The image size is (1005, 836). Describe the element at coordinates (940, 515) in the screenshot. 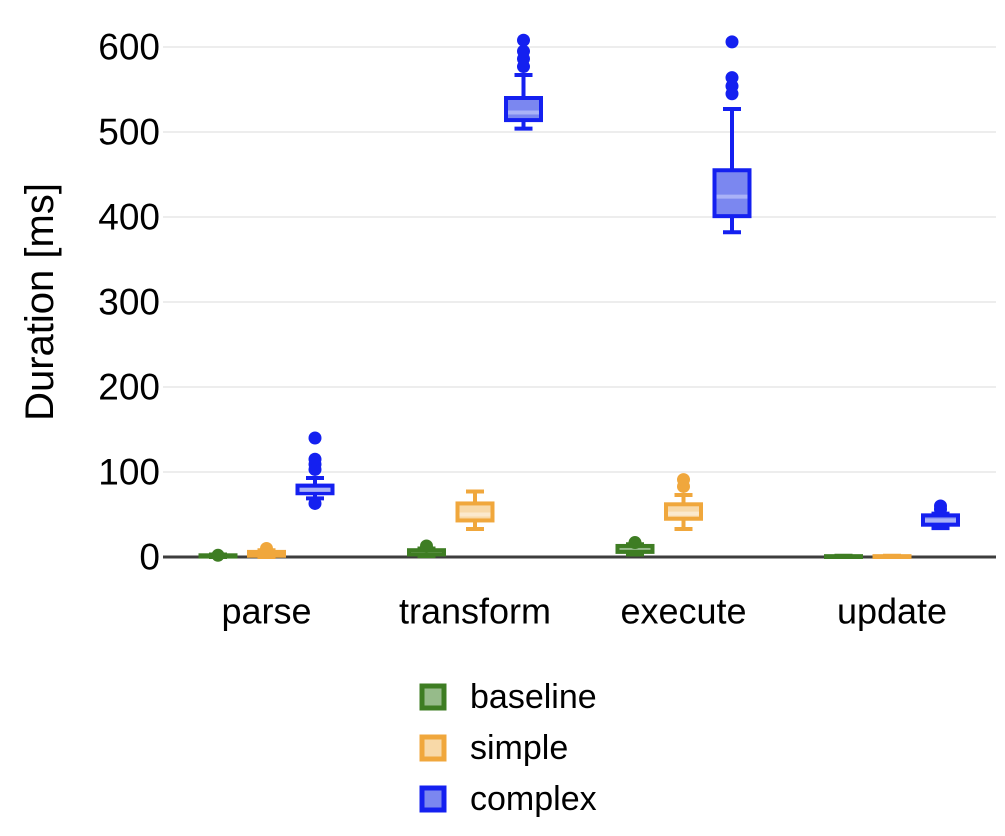

I see `boxplot-complex-update` at that location.